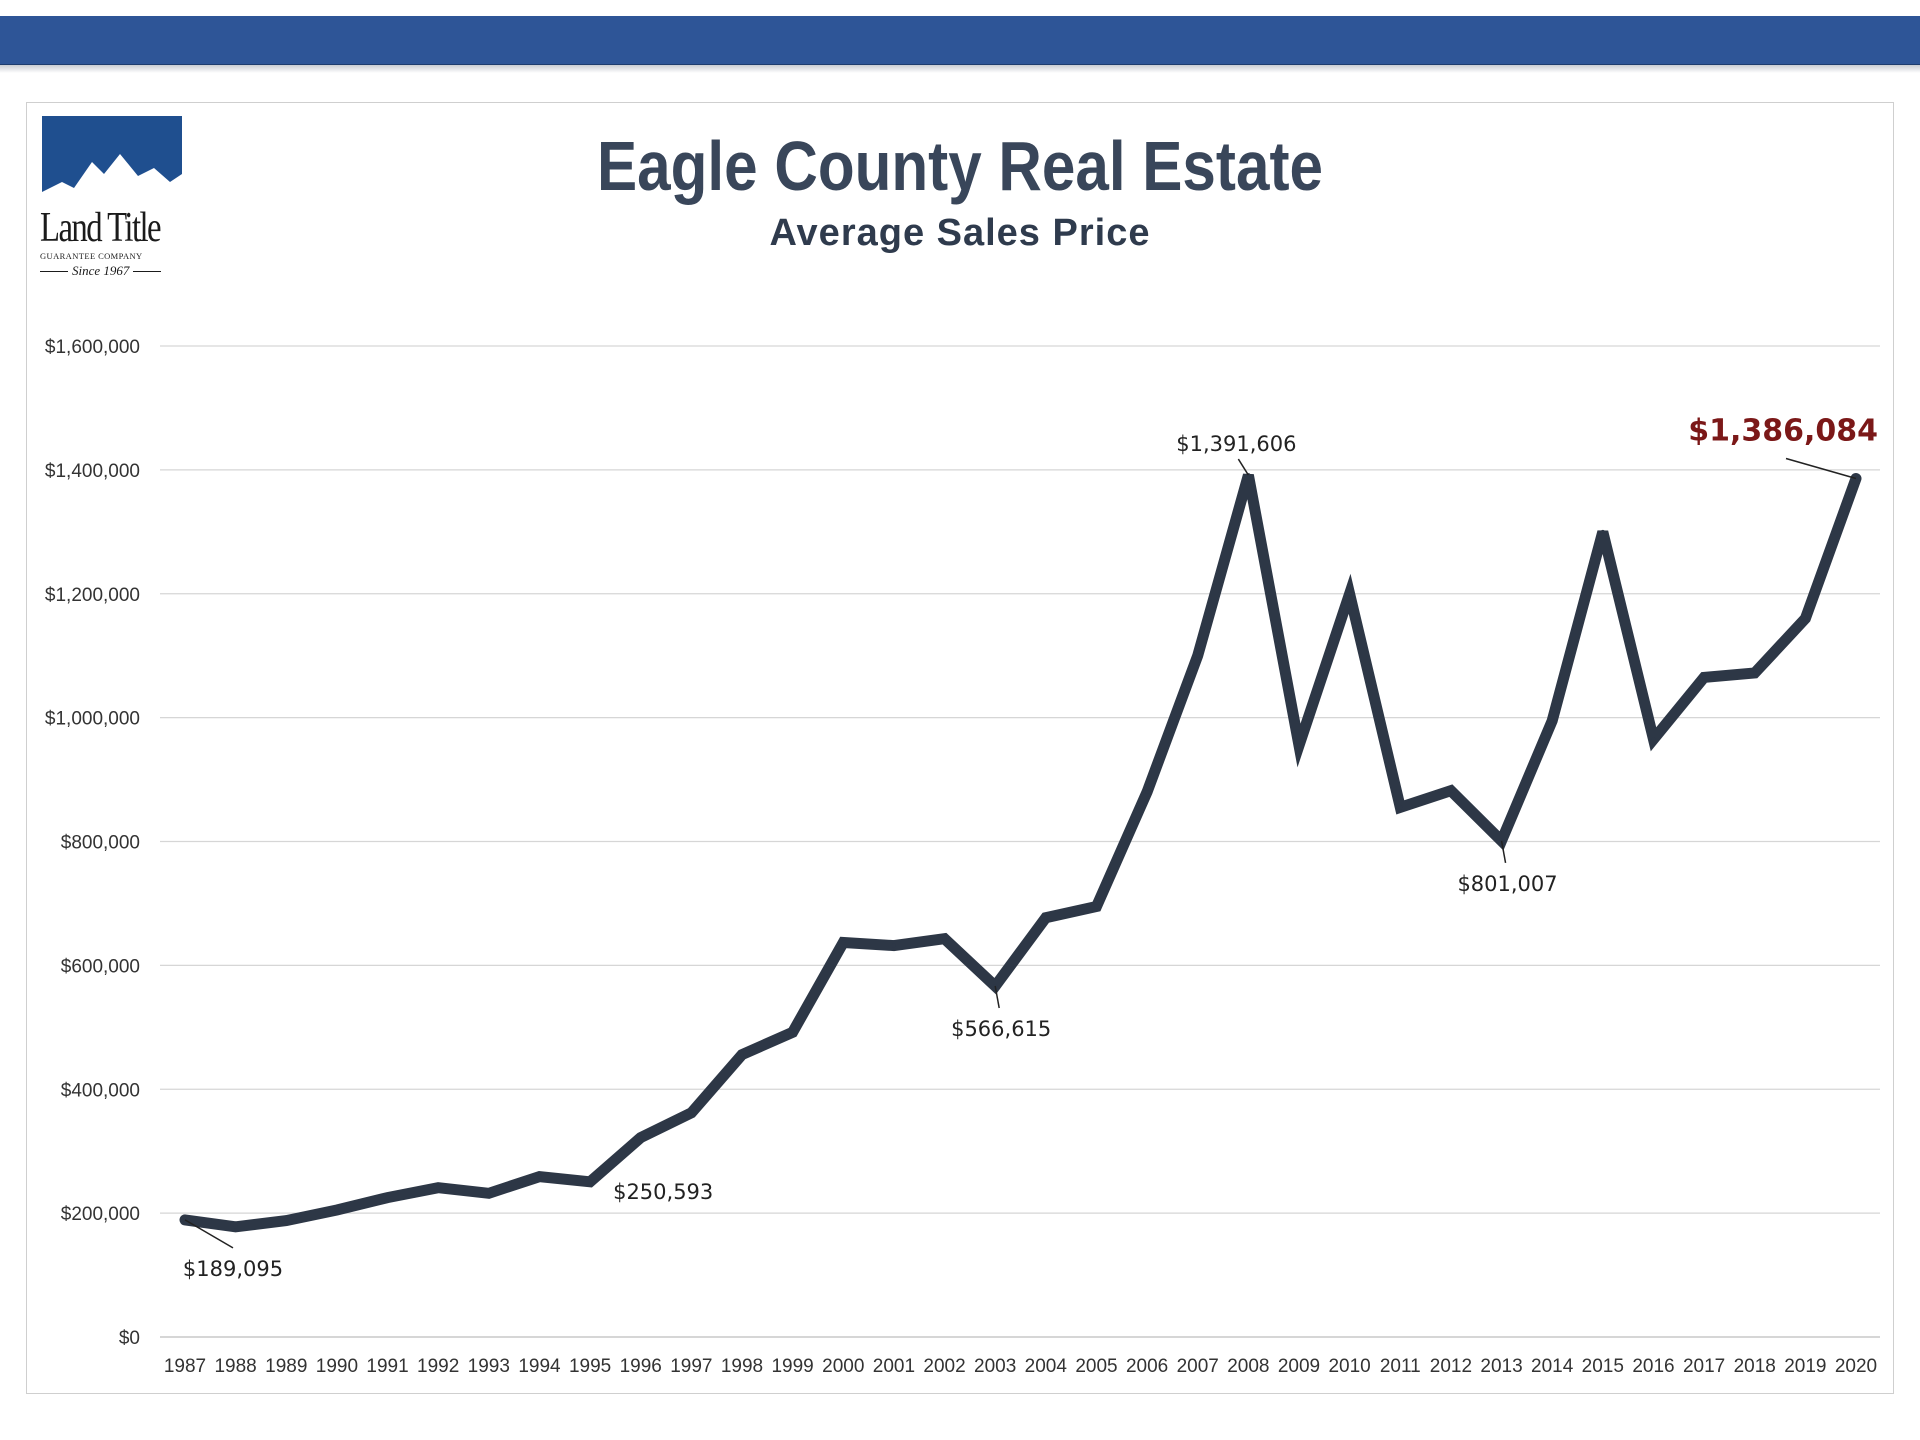 This screenshot has height=1440, width=1920. Describe the element at coordinates (100, 1090) in the screenshot. I see `y-tick-label: $400,000` at that location.